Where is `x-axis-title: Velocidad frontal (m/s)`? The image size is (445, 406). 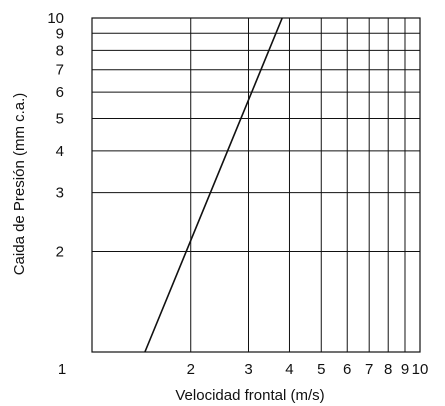
x-axis-title: Velocidad frontal (m/s) is located at coordinates (249, 395).